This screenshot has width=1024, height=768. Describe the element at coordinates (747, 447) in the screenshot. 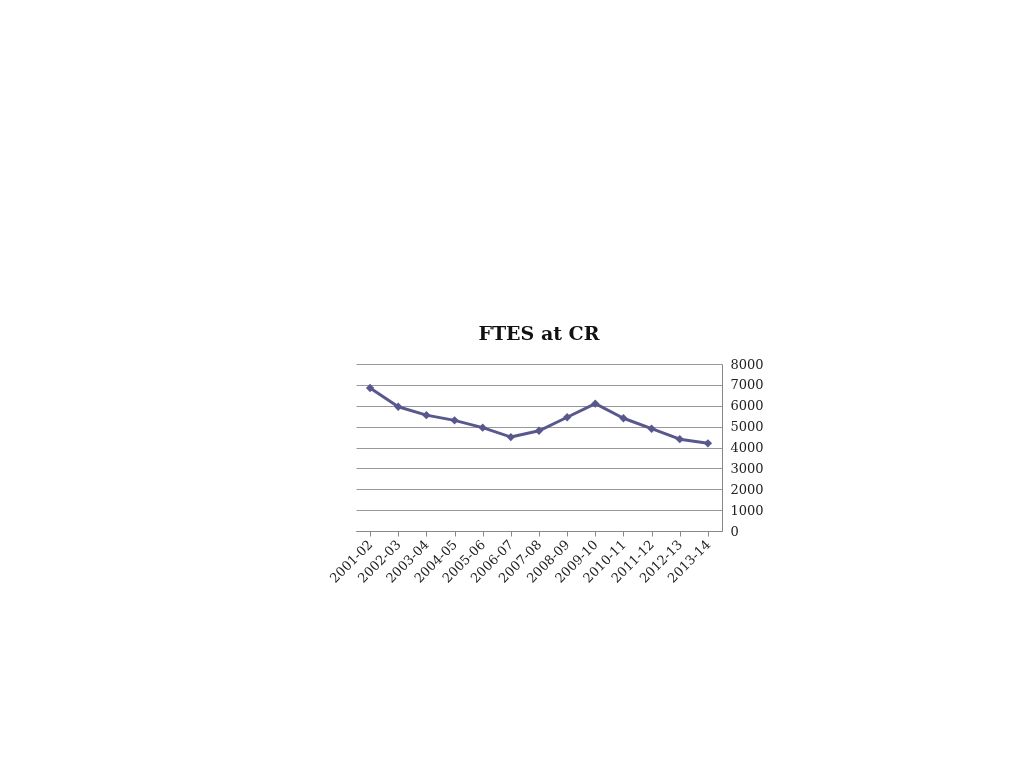

I see `y-tick-label: 4000` at that location.